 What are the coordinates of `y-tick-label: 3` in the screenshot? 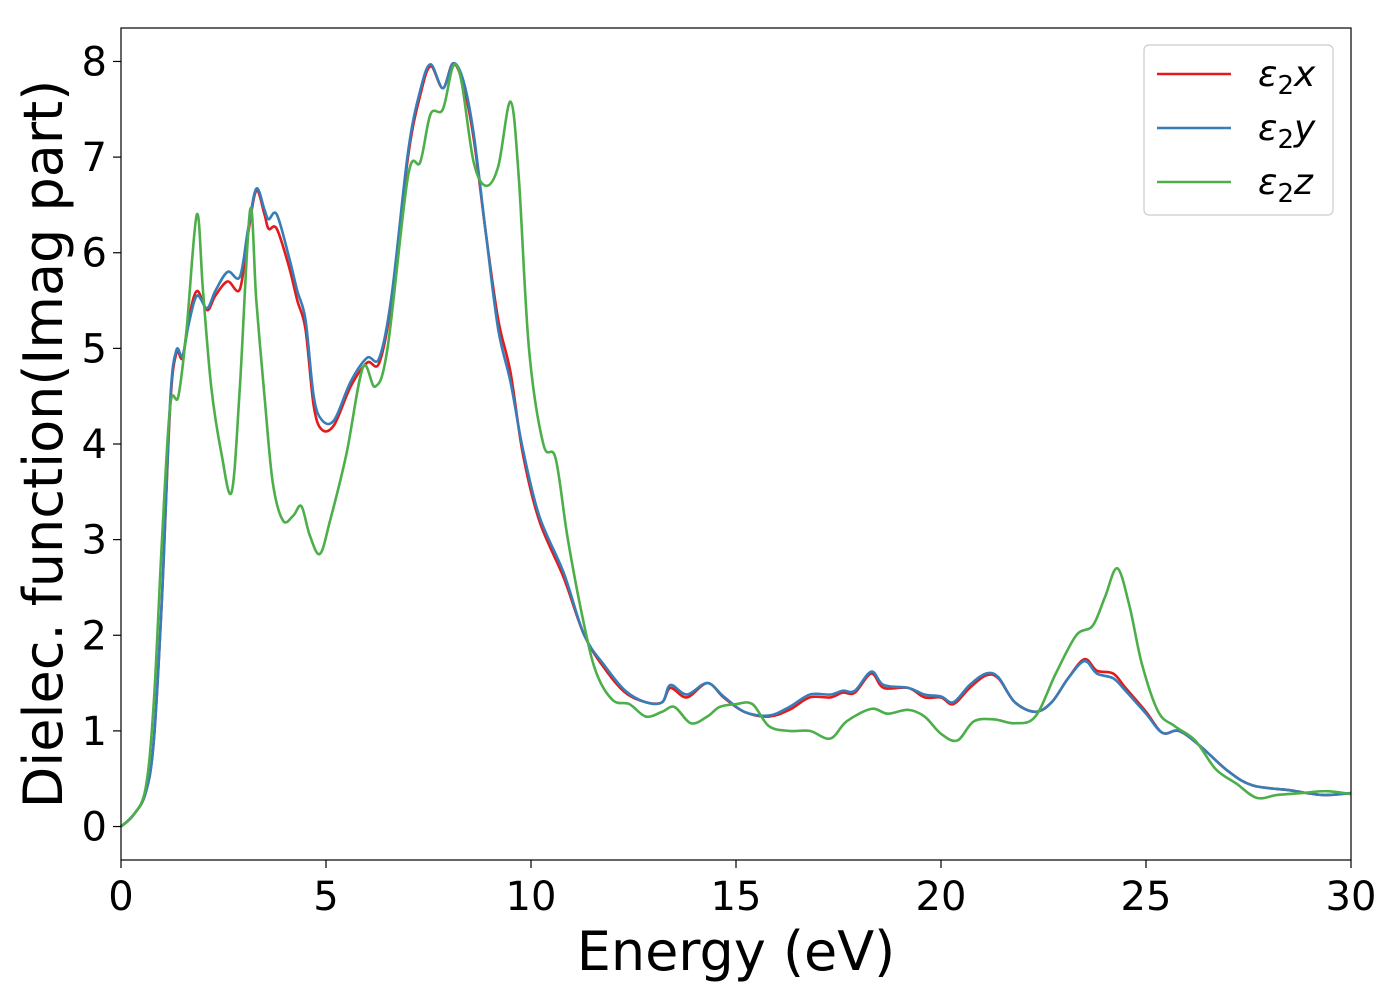 It's located at (94, 541).